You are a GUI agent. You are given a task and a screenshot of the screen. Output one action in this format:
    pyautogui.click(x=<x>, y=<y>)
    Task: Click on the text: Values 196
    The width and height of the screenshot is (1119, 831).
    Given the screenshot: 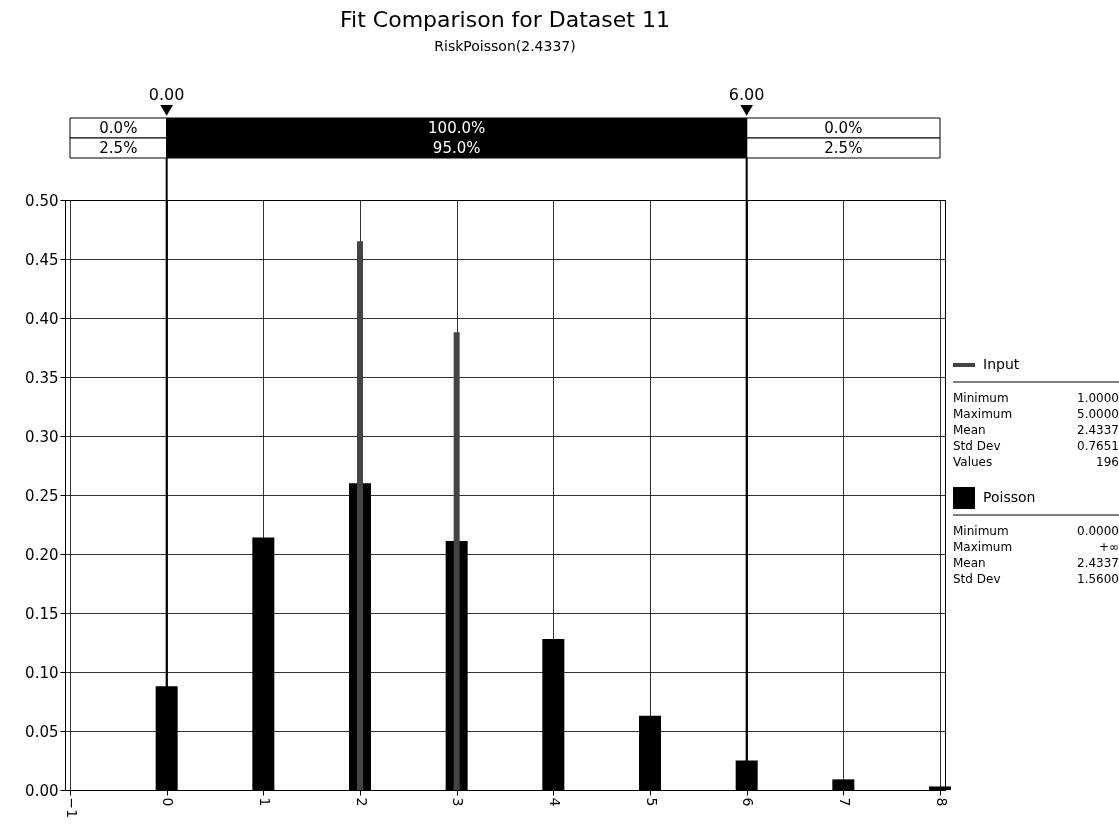 What is the action you would take?
    pyautogui.click(x=1036, y=462)
    